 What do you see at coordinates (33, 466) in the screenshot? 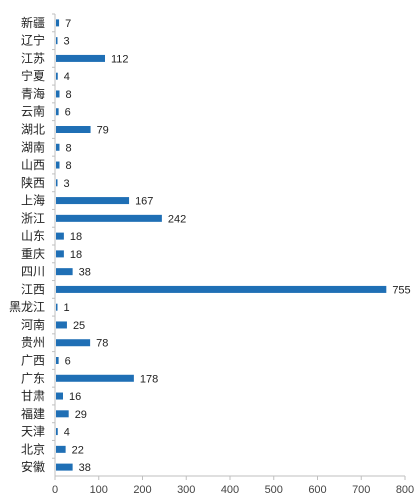
I see `category-label: 安徽` at bounding box center [33, 466].